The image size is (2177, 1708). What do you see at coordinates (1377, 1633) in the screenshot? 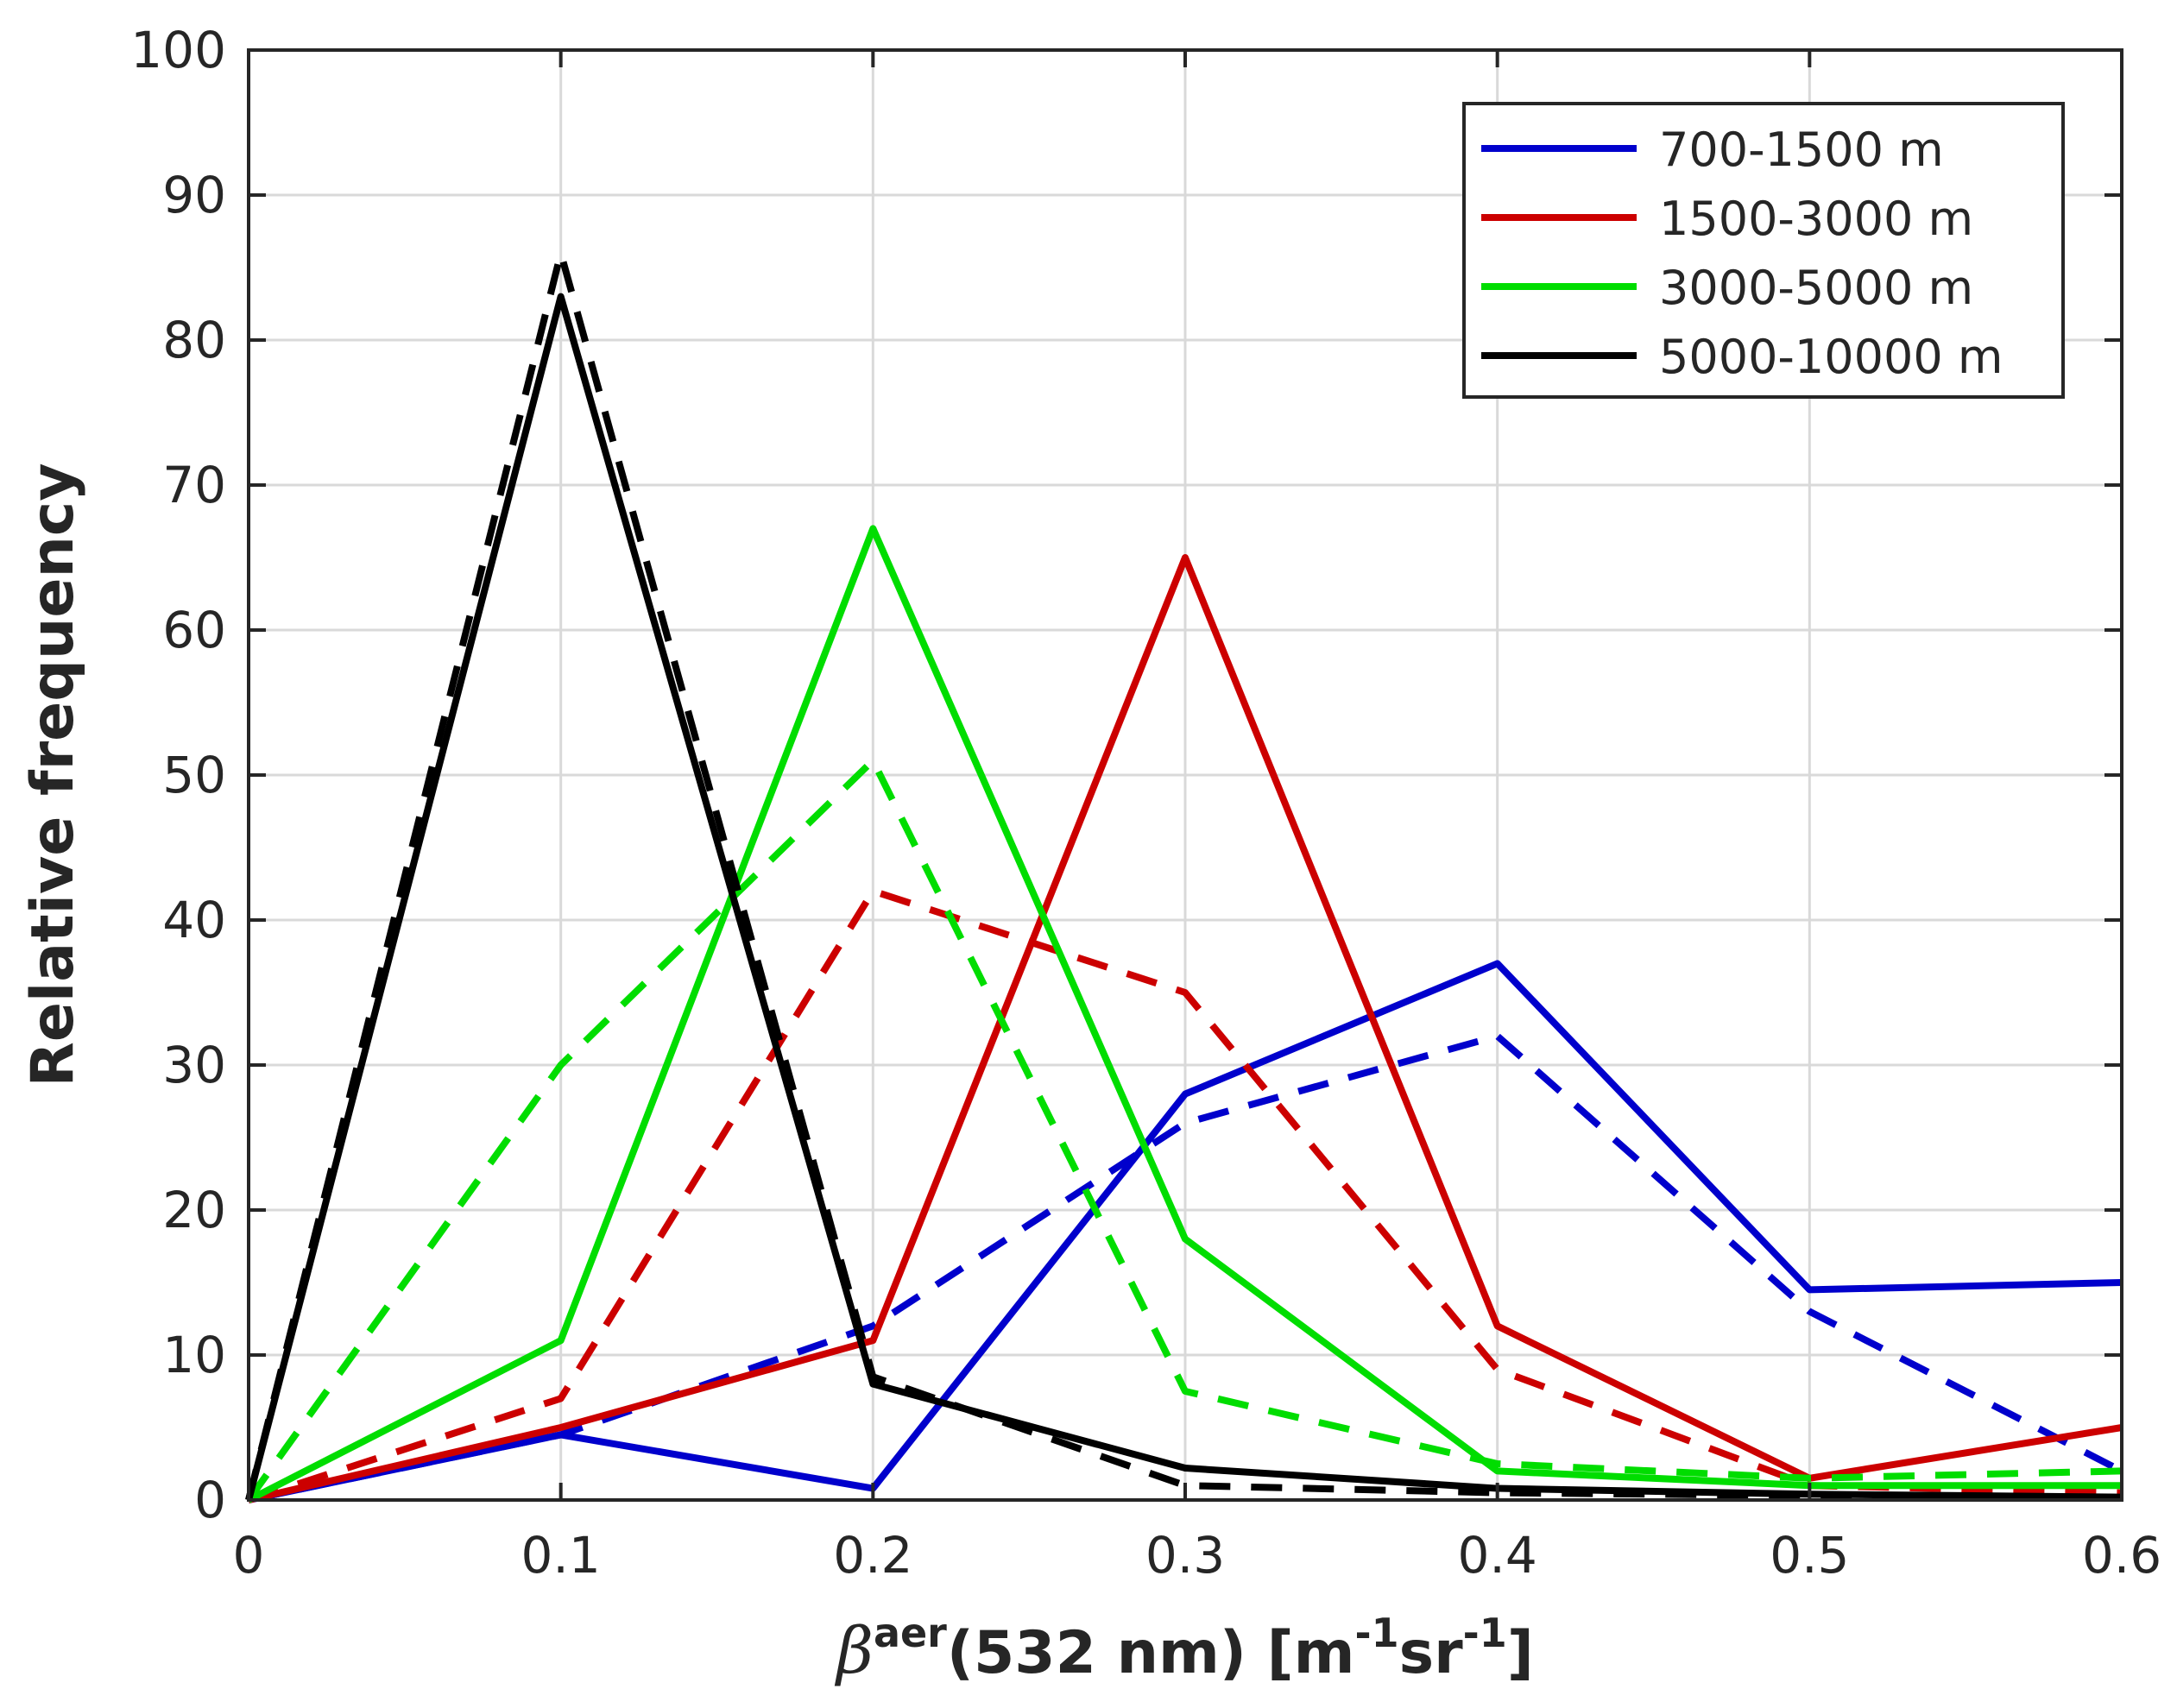
I see `x-axis-exp1: -1` at bounding box center [1377, 1633].